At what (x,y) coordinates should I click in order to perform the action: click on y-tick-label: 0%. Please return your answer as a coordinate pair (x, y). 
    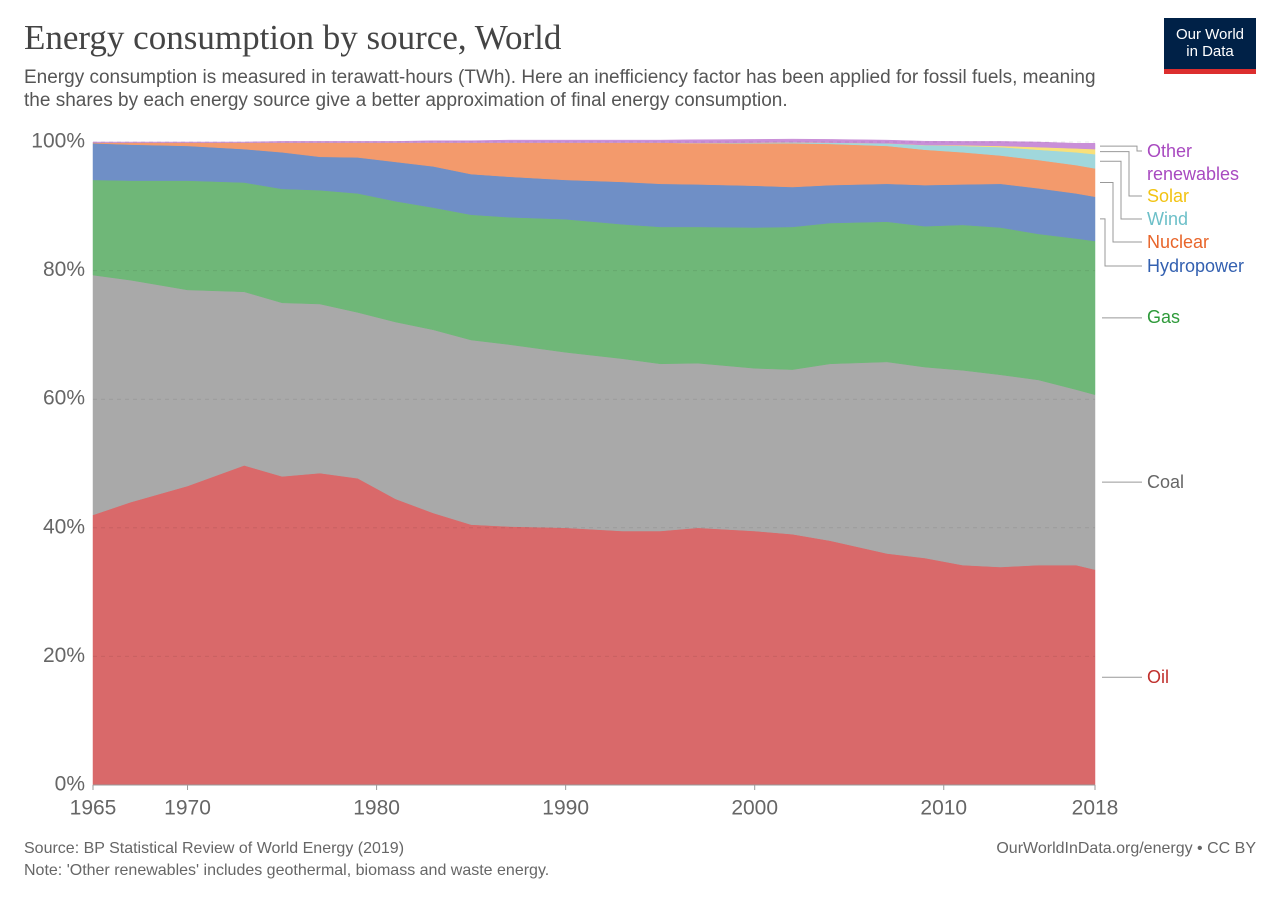
    Looking at the image, I should click on (70, 784).